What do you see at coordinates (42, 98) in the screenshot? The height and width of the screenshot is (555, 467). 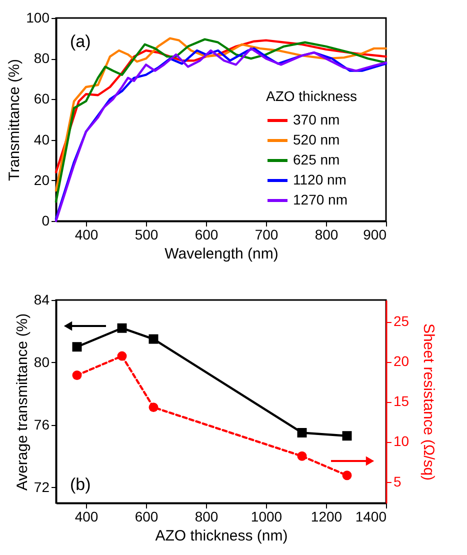 I see `y-tick-label: 60` at bounding box center [42, 98].